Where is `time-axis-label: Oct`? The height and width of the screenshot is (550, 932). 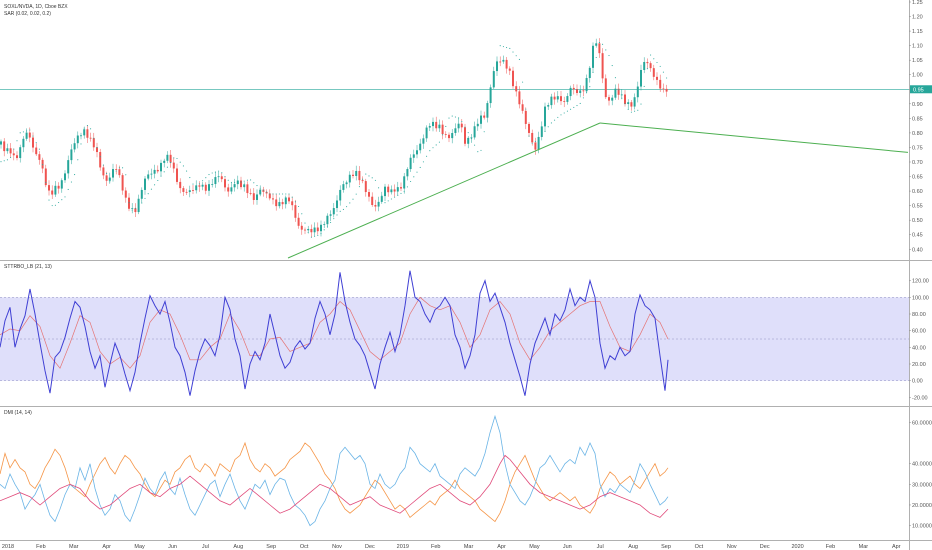
time-axis-label: Oct is located at coordinates (304, 547).